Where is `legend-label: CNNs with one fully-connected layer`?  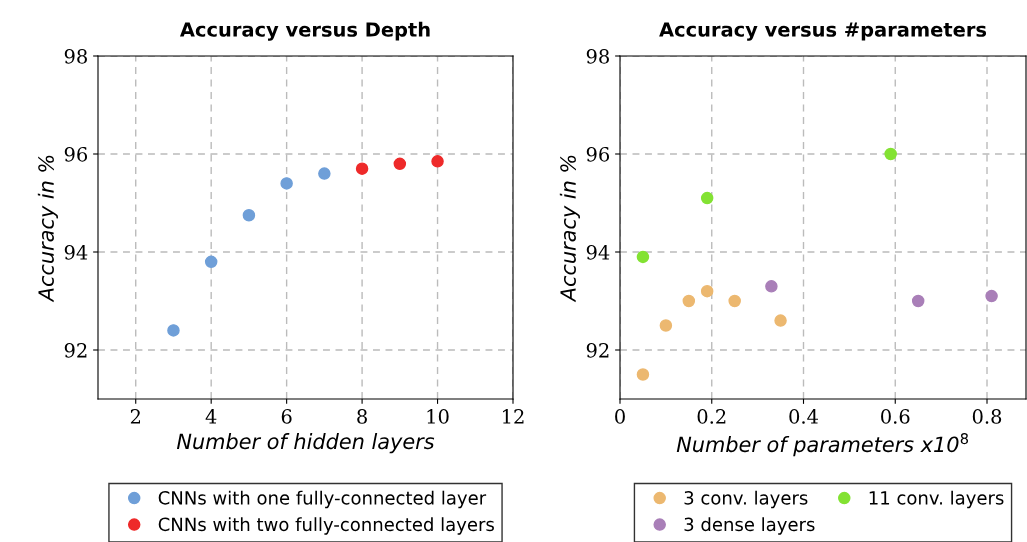
legend-label: CNNs with one fully-connected layer is located at coordinates (322, 499).